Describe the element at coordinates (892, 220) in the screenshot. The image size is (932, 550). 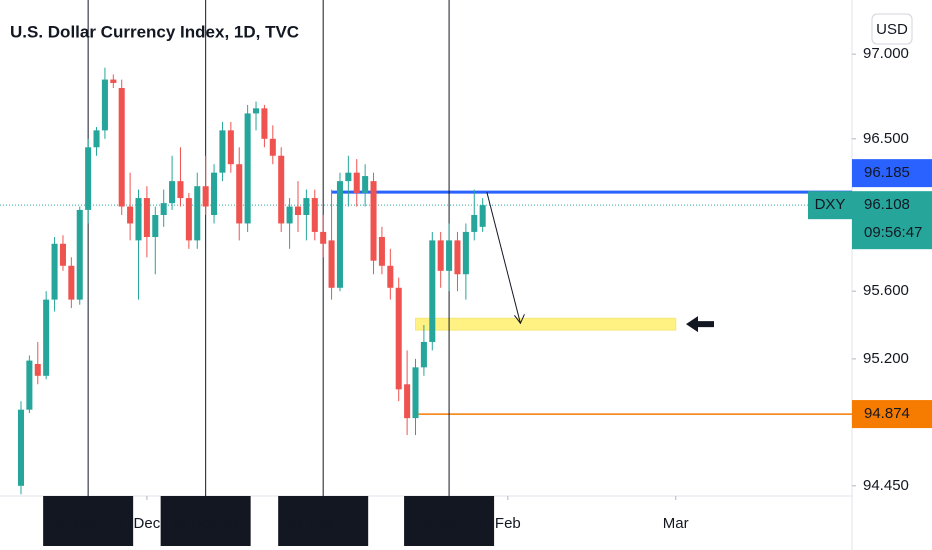
I see `last-price-box` at that location.